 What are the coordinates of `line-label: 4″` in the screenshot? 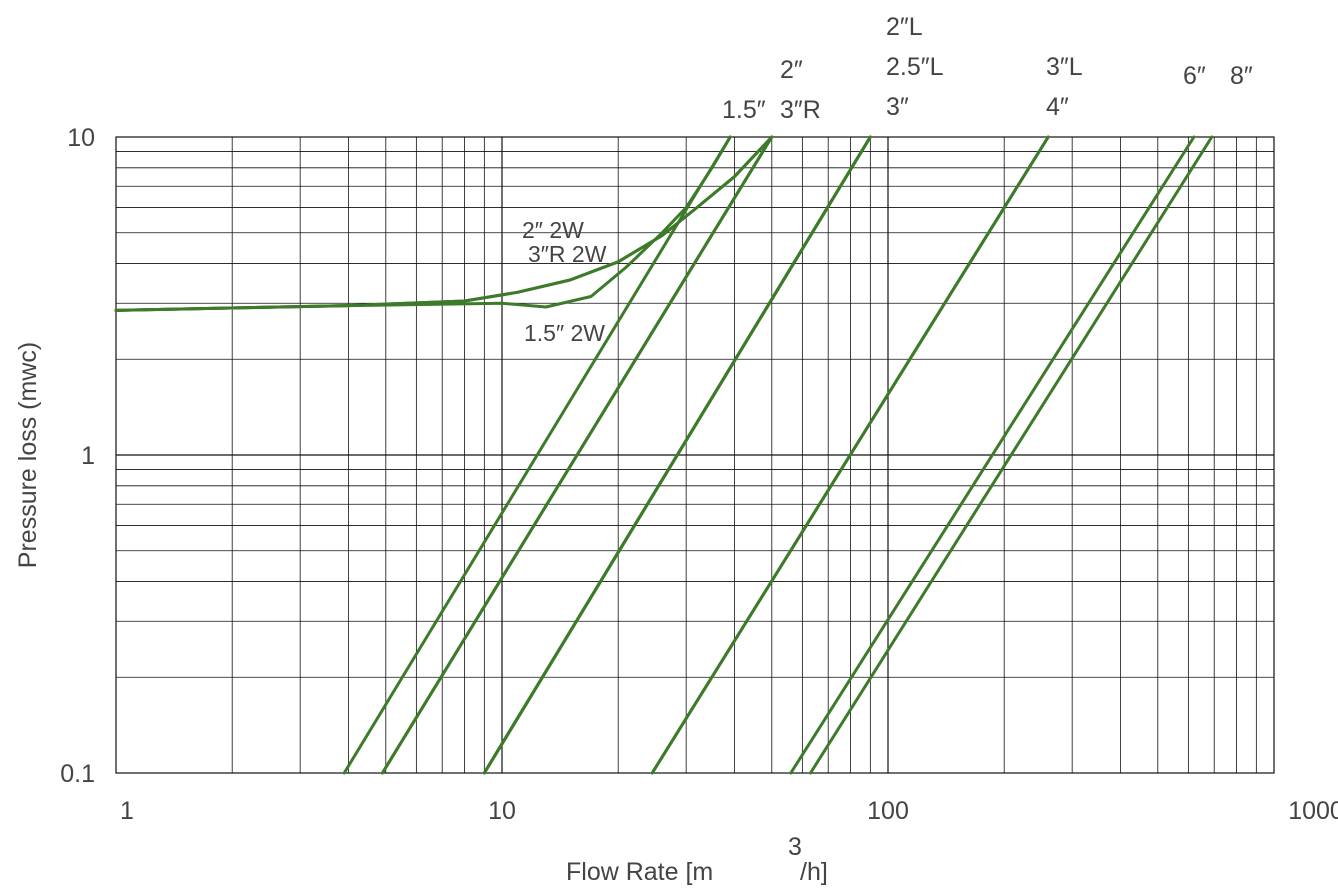 It's located at (1057, 107).